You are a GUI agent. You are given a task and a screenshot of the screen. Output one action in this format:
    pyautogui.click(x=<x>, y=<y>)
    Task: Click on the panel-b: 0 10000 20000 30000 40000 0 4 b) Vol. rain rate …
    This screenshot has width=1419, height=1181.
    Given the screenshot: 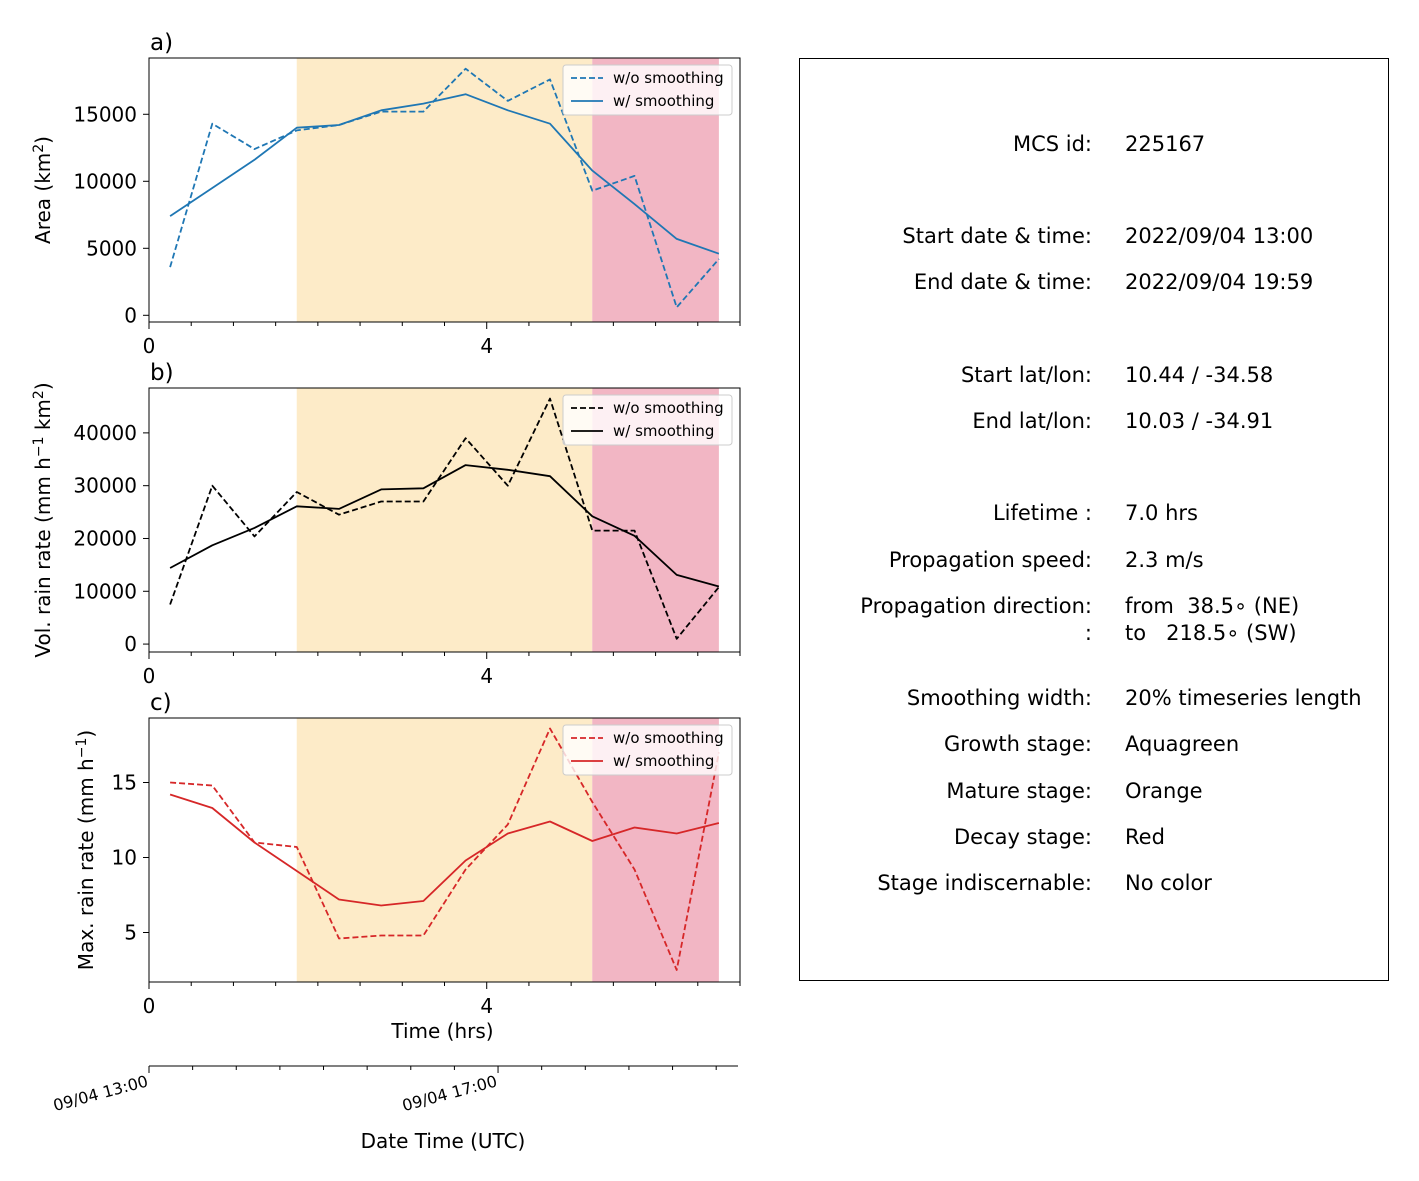 What is the action you would take?
    pyautogui.click(x=386, y=524)
    